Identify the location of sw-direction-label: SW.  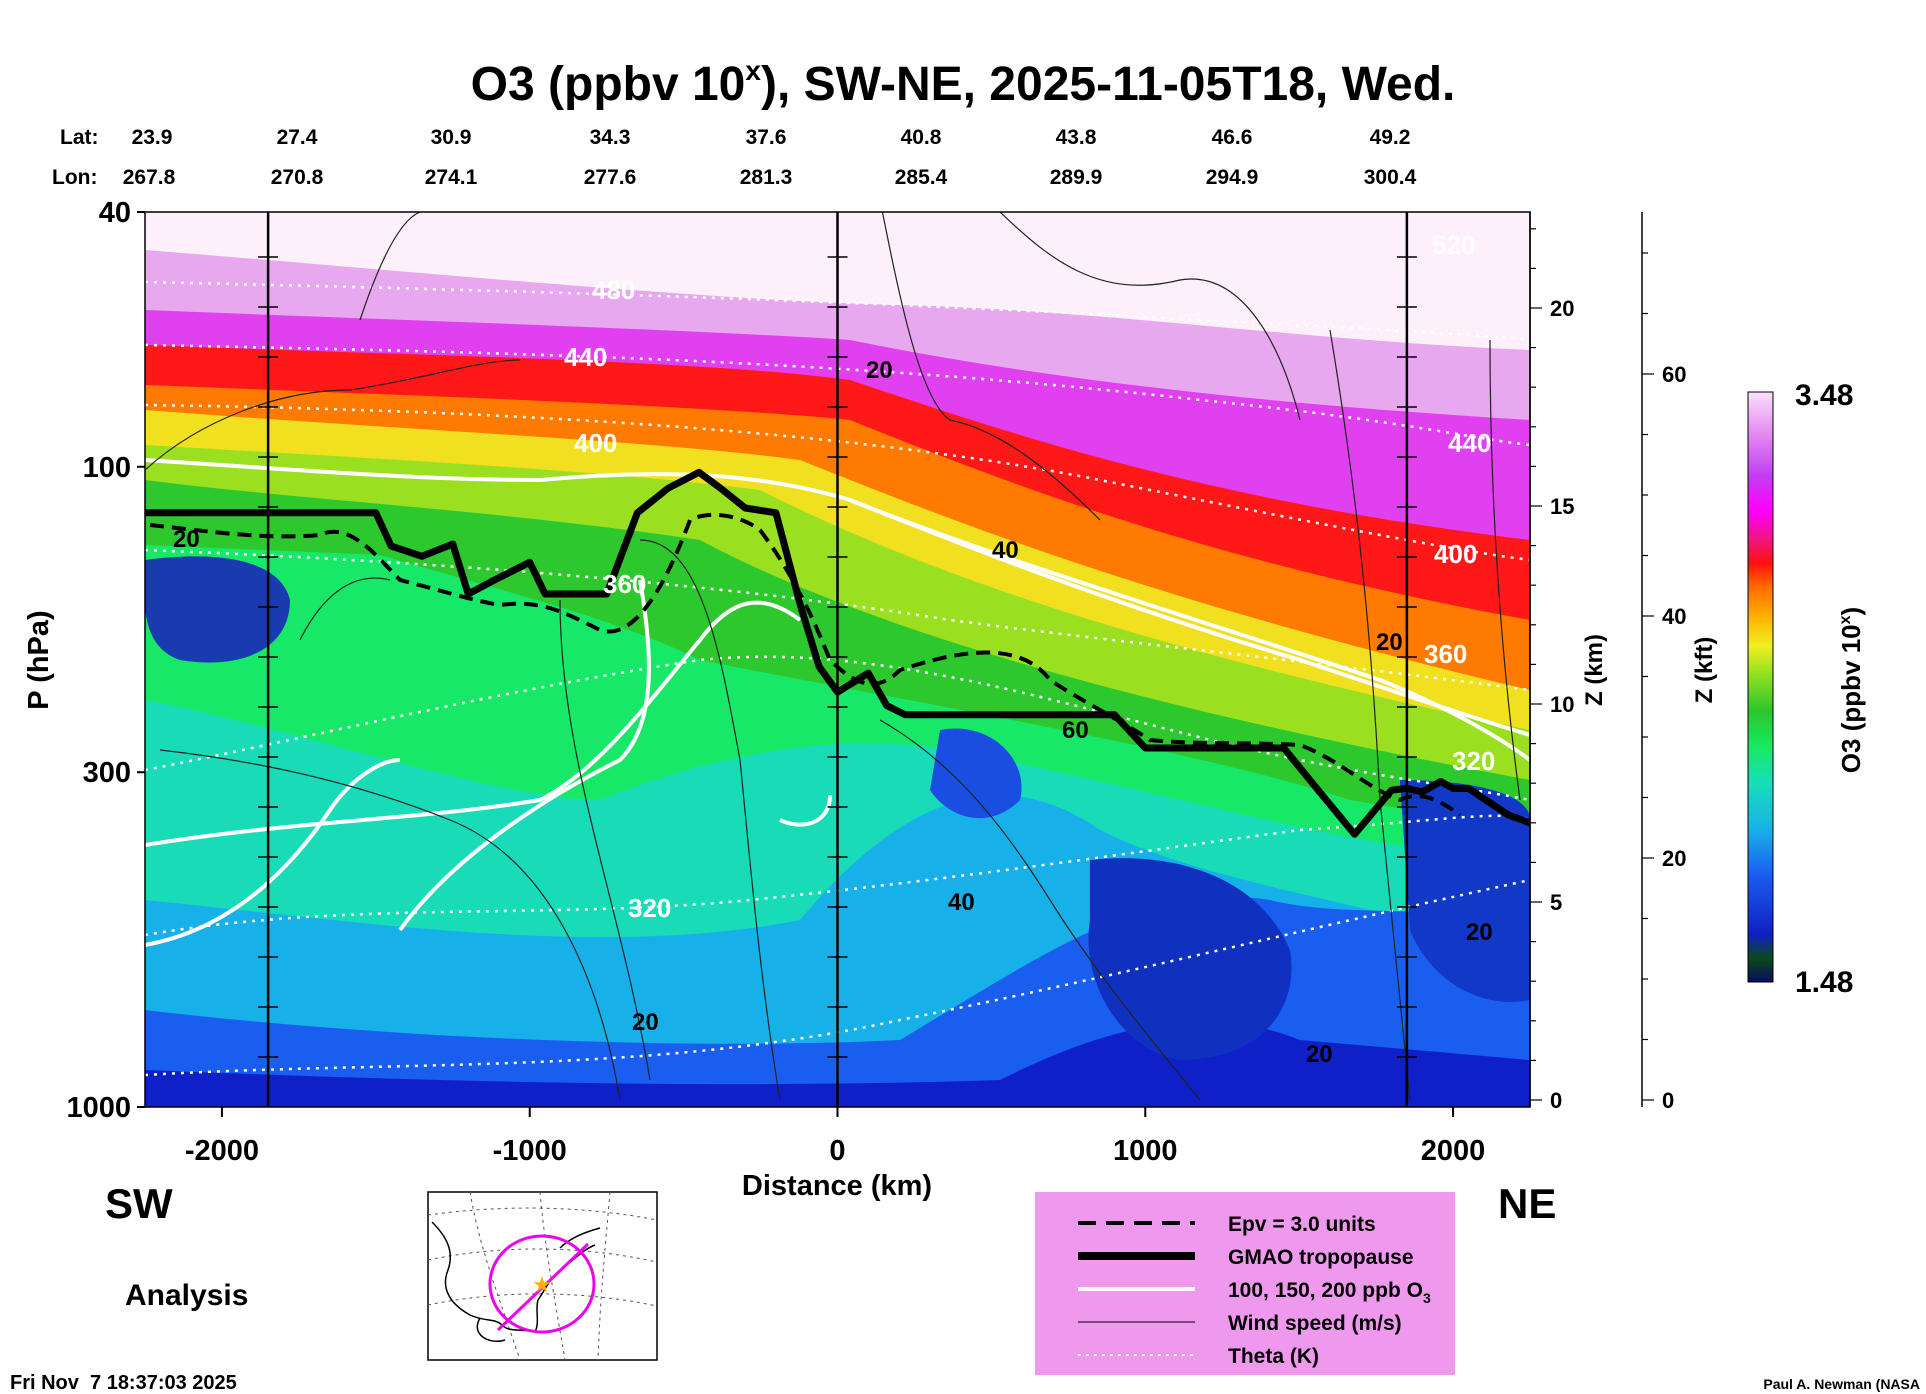
(139, 1203).